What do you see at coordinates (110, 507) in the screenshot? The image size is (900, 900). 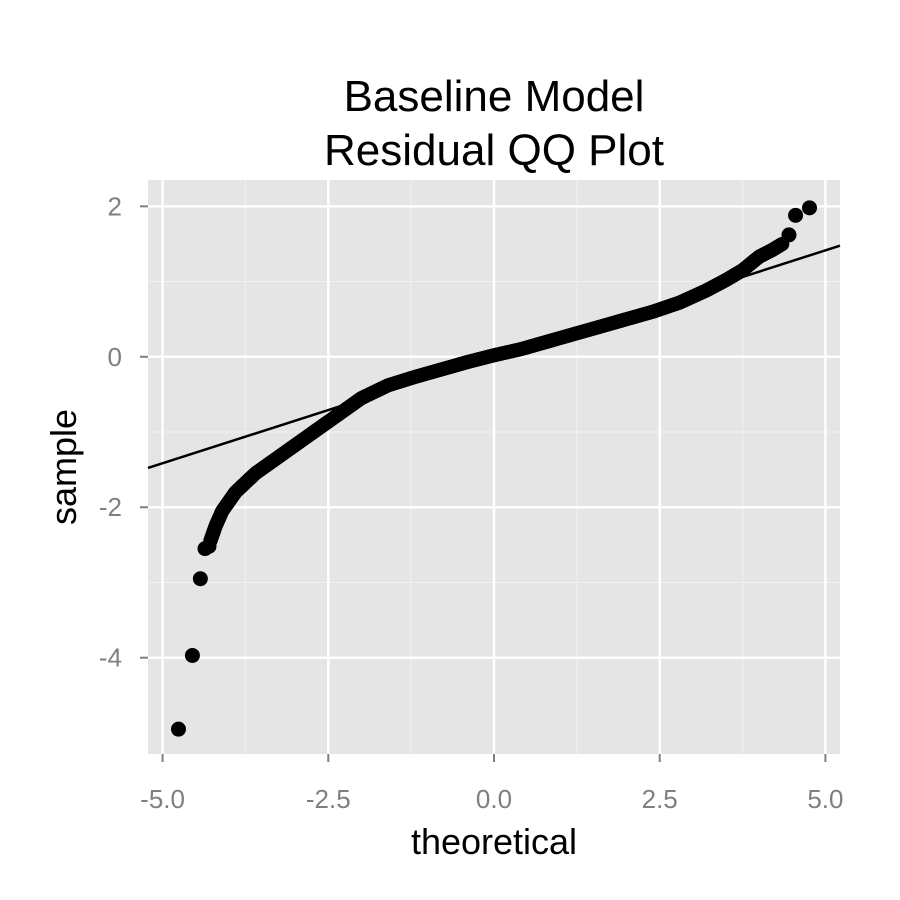 I see `y-tick-label: -2` at bounding box center [110, 507].